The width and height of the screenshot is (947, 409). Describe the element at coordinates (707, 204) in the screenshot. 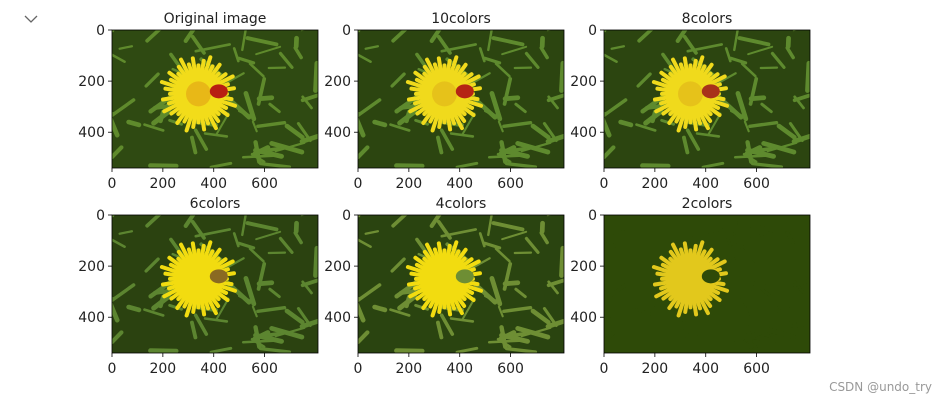

I see `panel-title: 2colors` at that location.